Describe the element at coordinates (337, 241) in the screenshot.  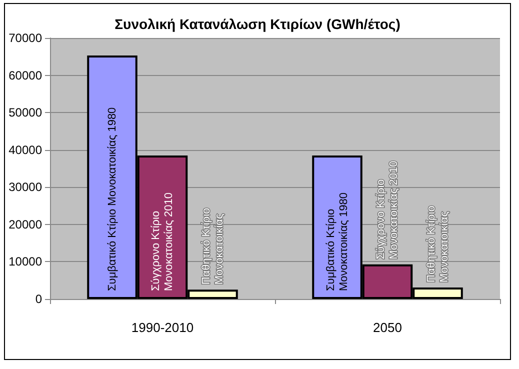
I see `text: Συμβατικό Κτίριο Μονοκατοικίας 1980` at that location.